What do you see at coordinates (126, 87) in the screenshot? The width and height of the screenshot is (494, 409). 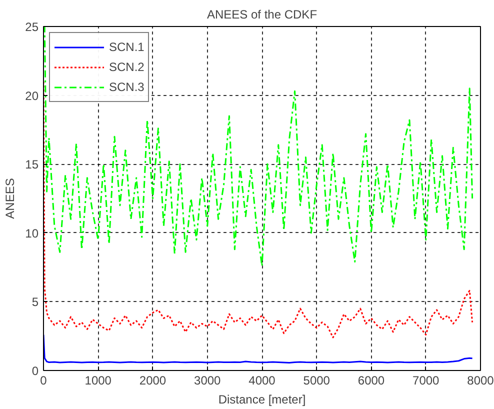 I see `legend-label: SCN.3` at bounding box center [126, 87].